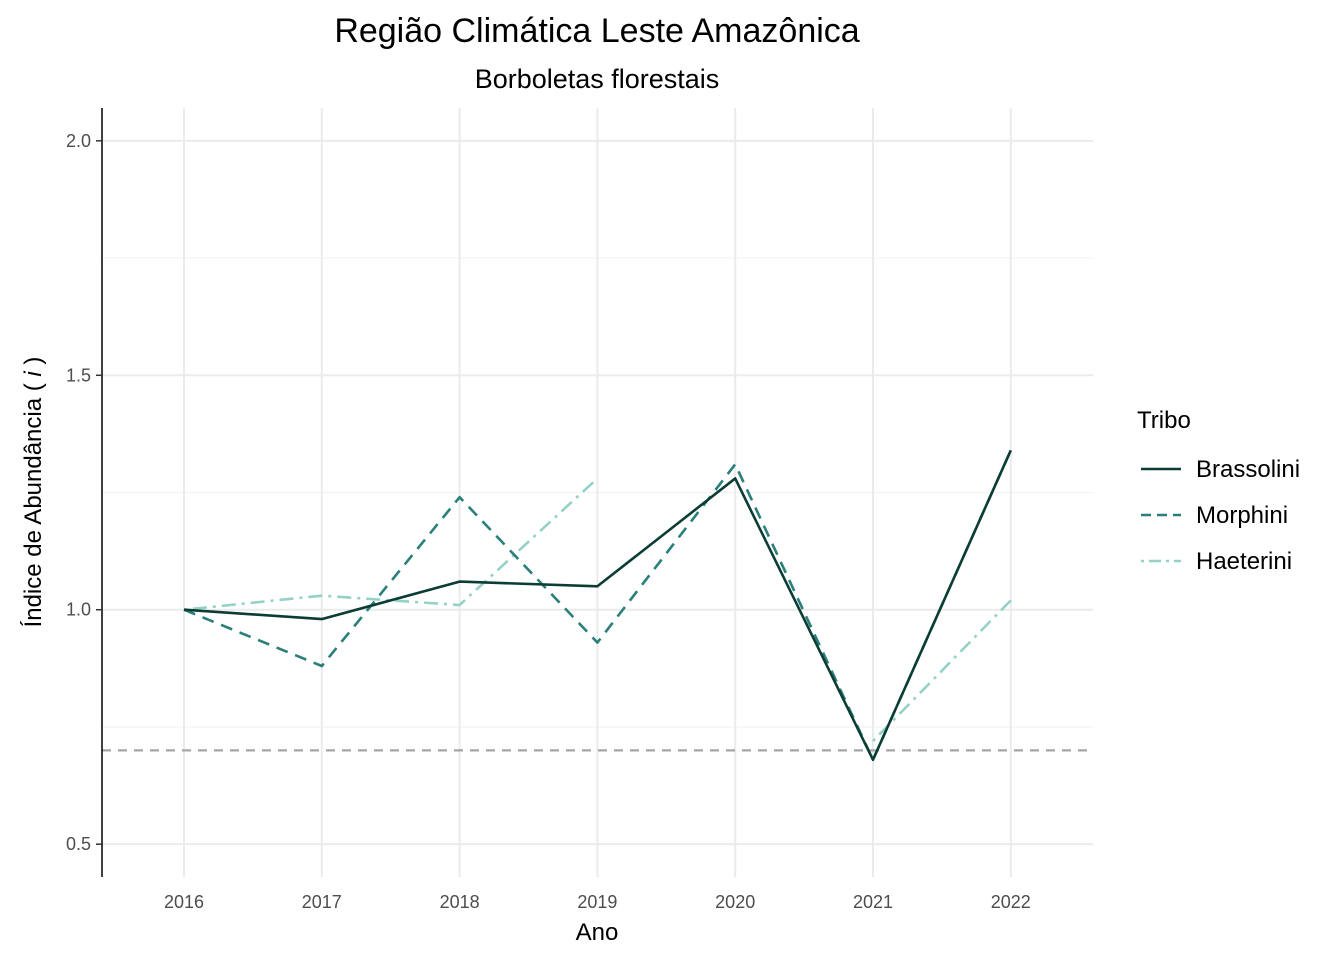  What do you see at coordinates (78, 844) in the screenshot?
I see `y-tick-label: 0.5` at bounding box center [78, 844].